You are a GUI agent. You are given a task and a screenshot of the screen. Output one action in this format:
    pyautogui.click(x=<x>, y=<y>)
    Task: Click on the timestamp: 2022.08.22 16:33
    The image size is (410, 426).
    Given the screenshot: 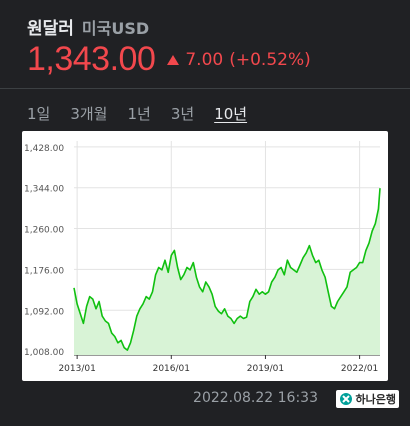 What is the action you would take?
    pyautogui.click(x=255, y=398)
    